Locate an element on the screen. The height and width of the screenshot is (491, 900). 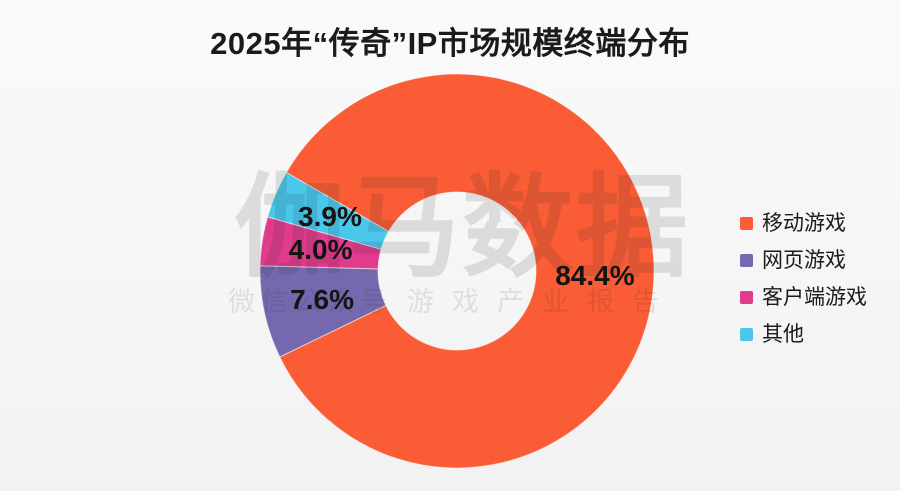
slice-label-client-games: 4.0% is located at coordinates (320, 250).